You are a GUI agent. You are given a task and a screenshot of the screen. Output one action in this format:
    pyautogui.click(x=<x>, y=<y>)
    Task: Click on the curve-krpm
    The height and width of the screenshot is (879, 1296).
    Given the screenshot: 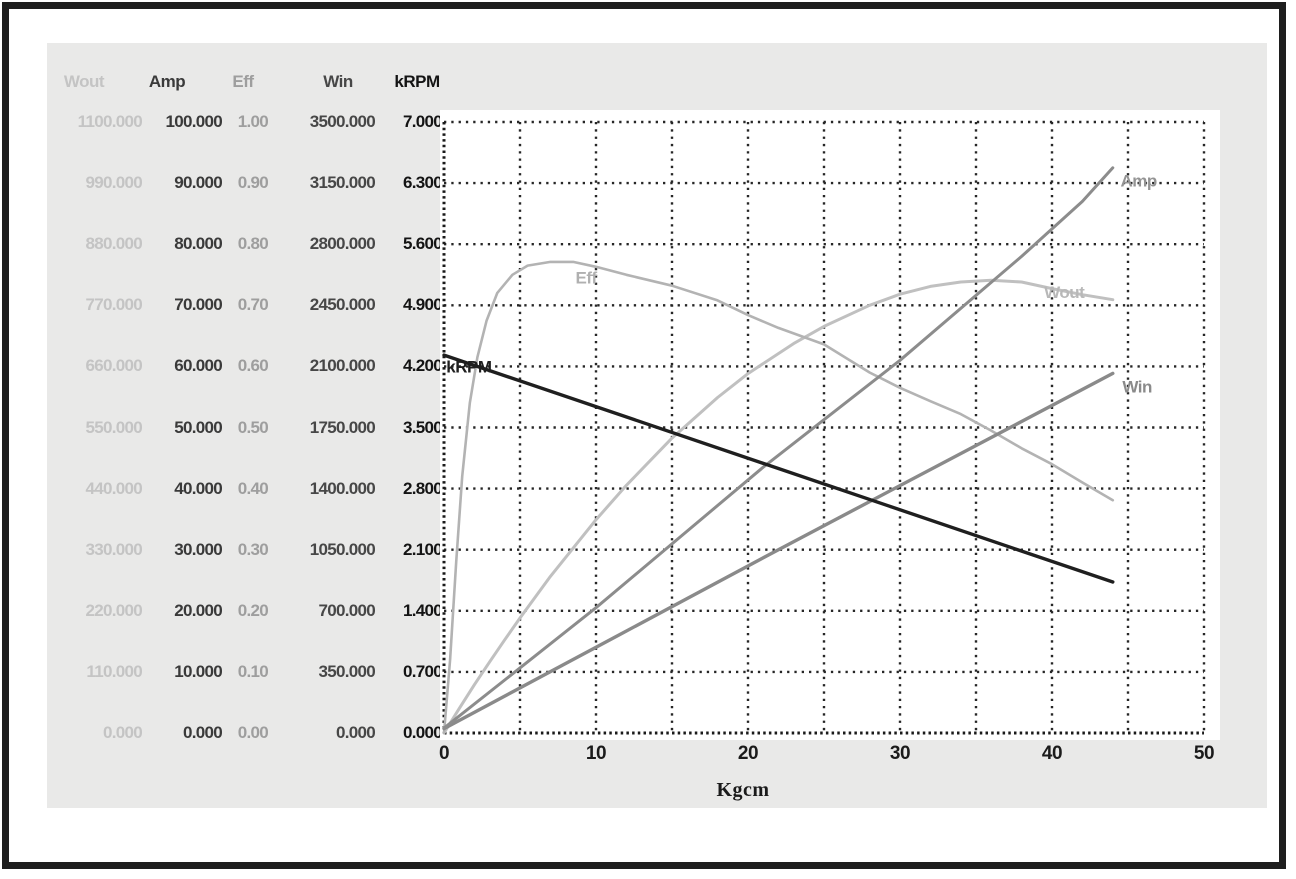 What is the action you would take?
    pyautogui.click(x=778, y=468)
    